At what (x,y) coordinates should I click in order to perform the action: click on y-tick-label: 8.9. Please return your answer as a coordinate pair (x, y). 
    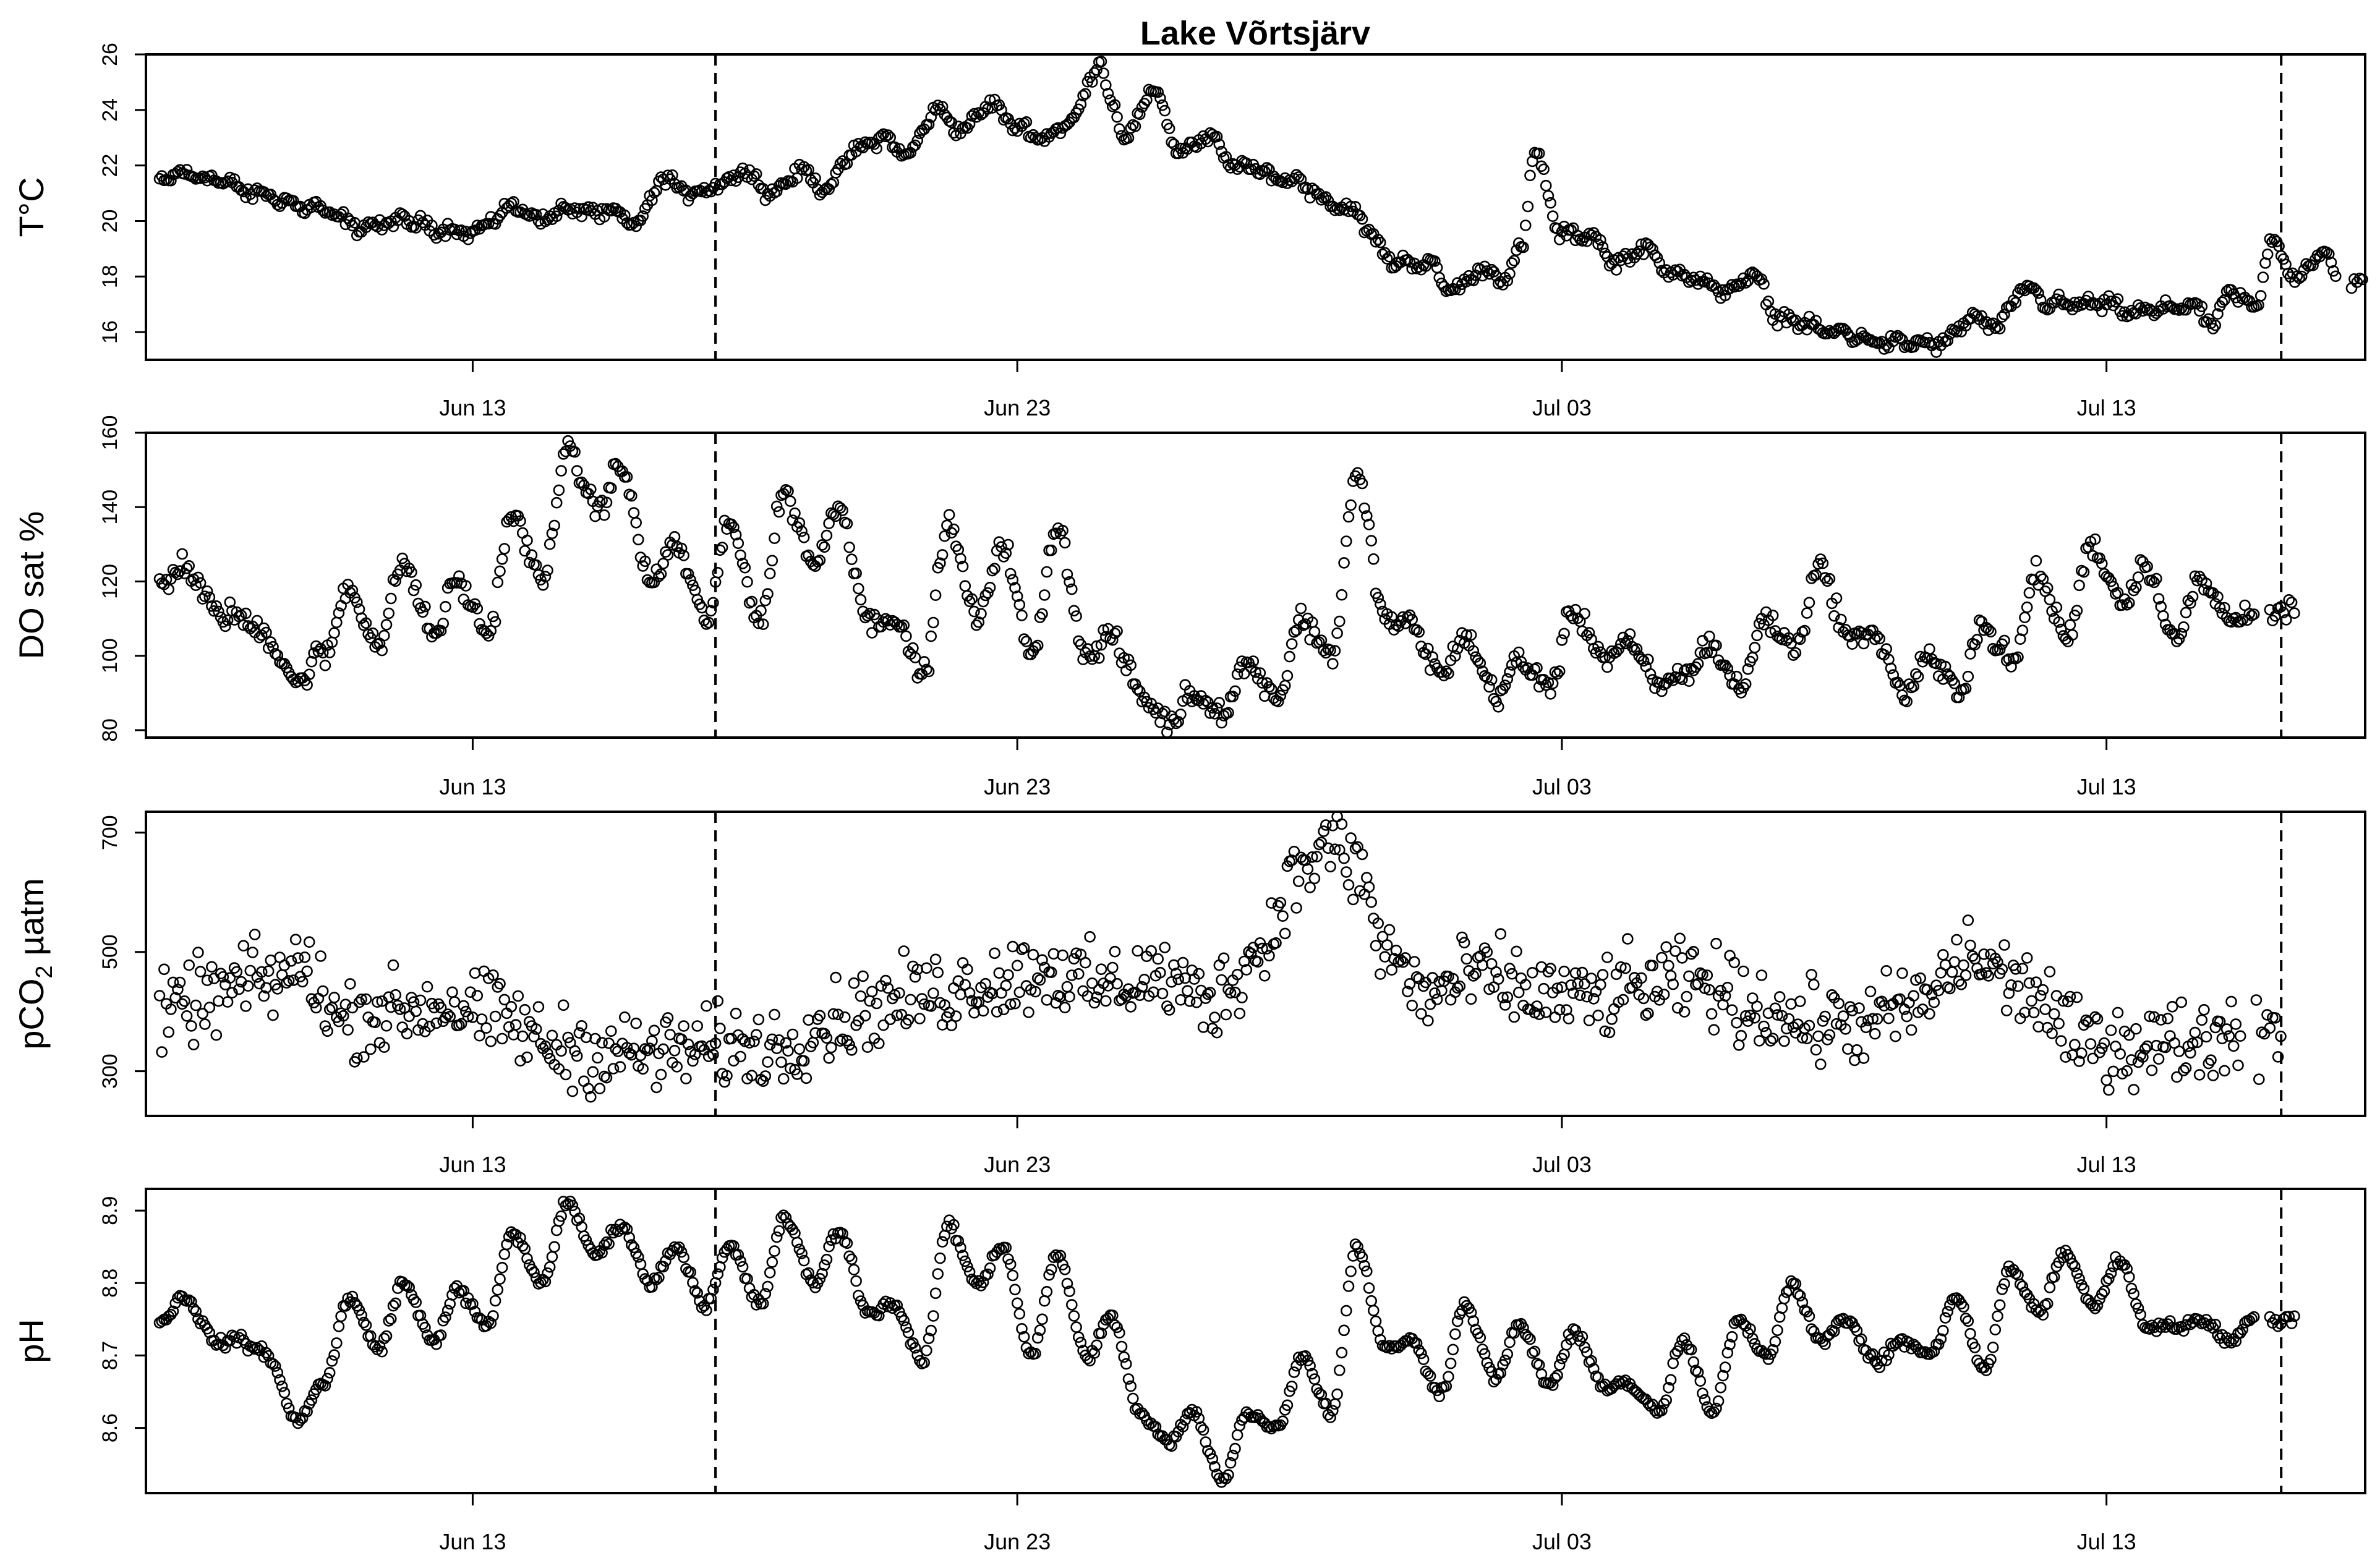
    Looking at the image, I should click on (110, 1210).